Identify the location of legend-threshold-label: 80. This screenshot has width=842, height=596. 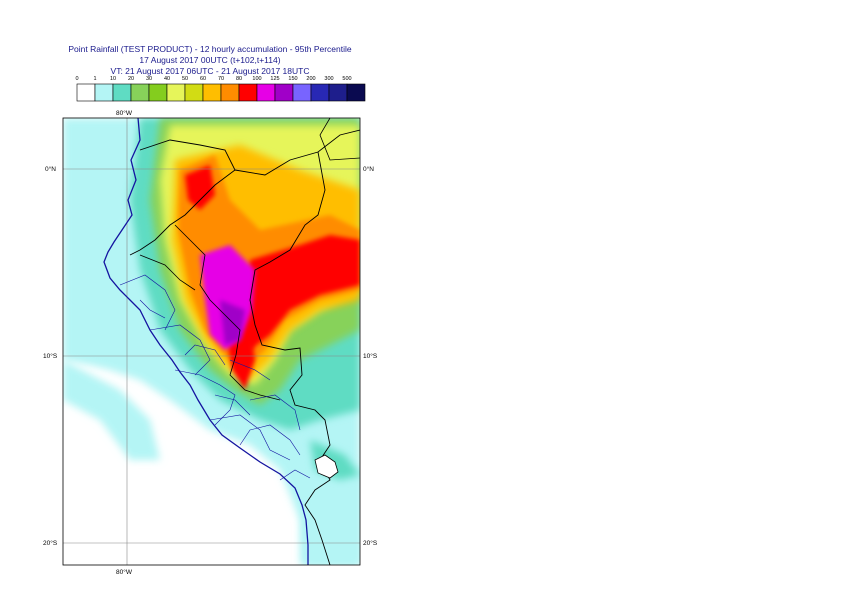
(239, 79).